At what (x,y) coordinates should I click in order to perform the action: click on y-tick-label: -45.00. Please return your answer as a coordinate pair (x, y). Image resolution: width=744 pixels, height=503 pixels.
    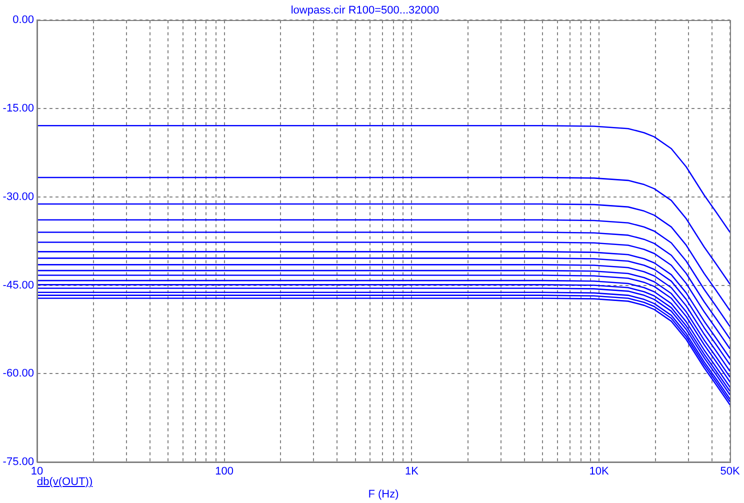
    Looking at the image, I should click on (18, 285).